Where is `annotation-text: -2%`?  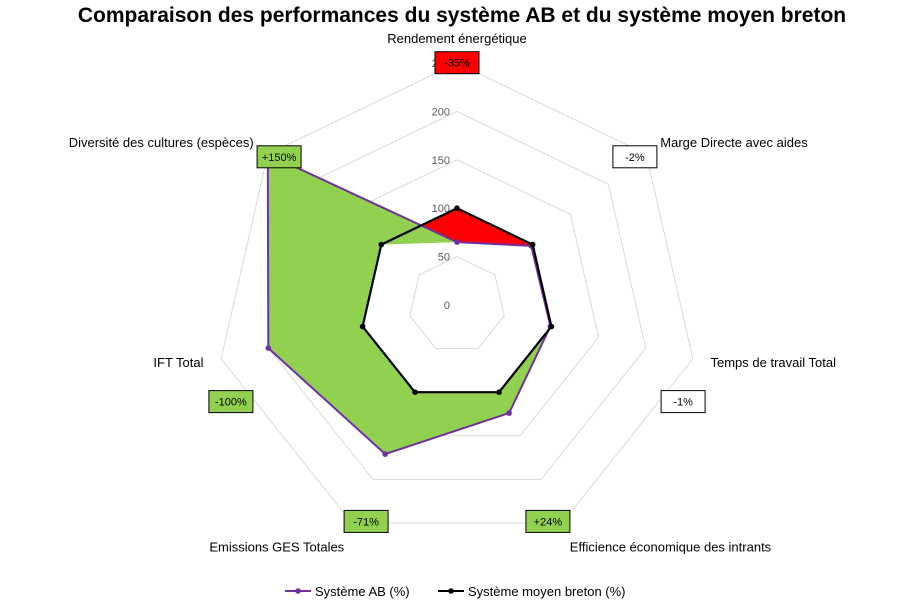 annotation-text: -2% is located at coordinates (635, 158).